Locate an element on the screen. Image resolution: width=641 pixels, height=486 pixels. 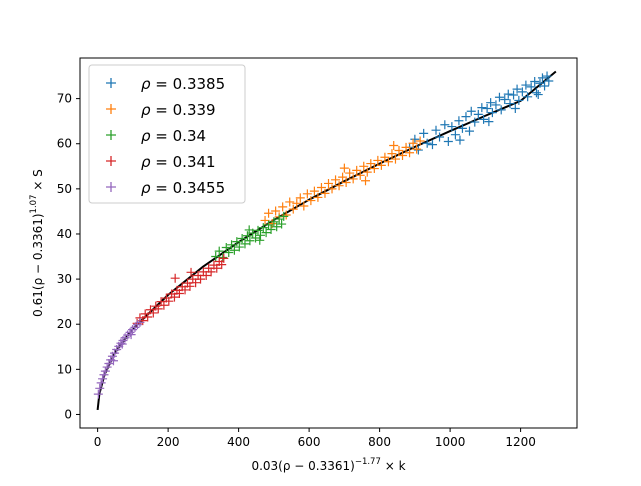
x-axis-label: 0.03(ρ − 0.3361)−1.77 × k is located at coordinates (328, 465).